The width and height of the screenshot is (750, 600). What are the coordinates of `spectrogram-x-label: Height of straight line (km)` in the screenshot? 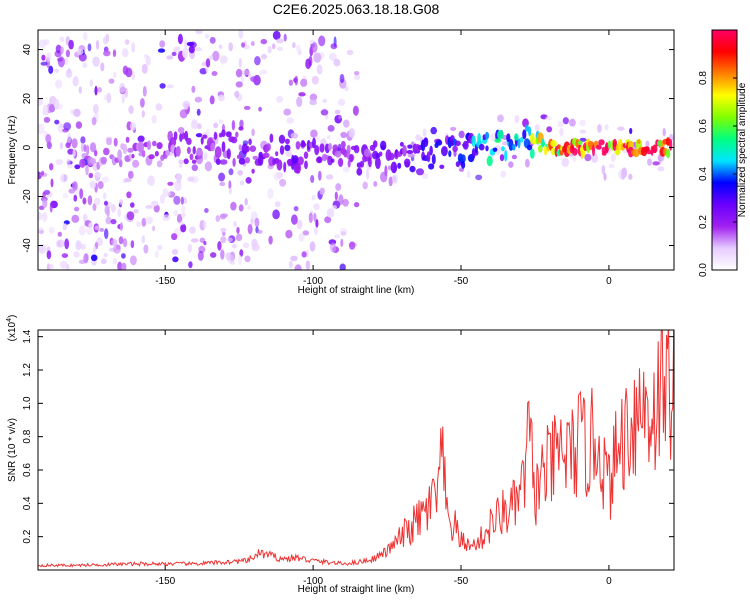 It's located at (356, 290).